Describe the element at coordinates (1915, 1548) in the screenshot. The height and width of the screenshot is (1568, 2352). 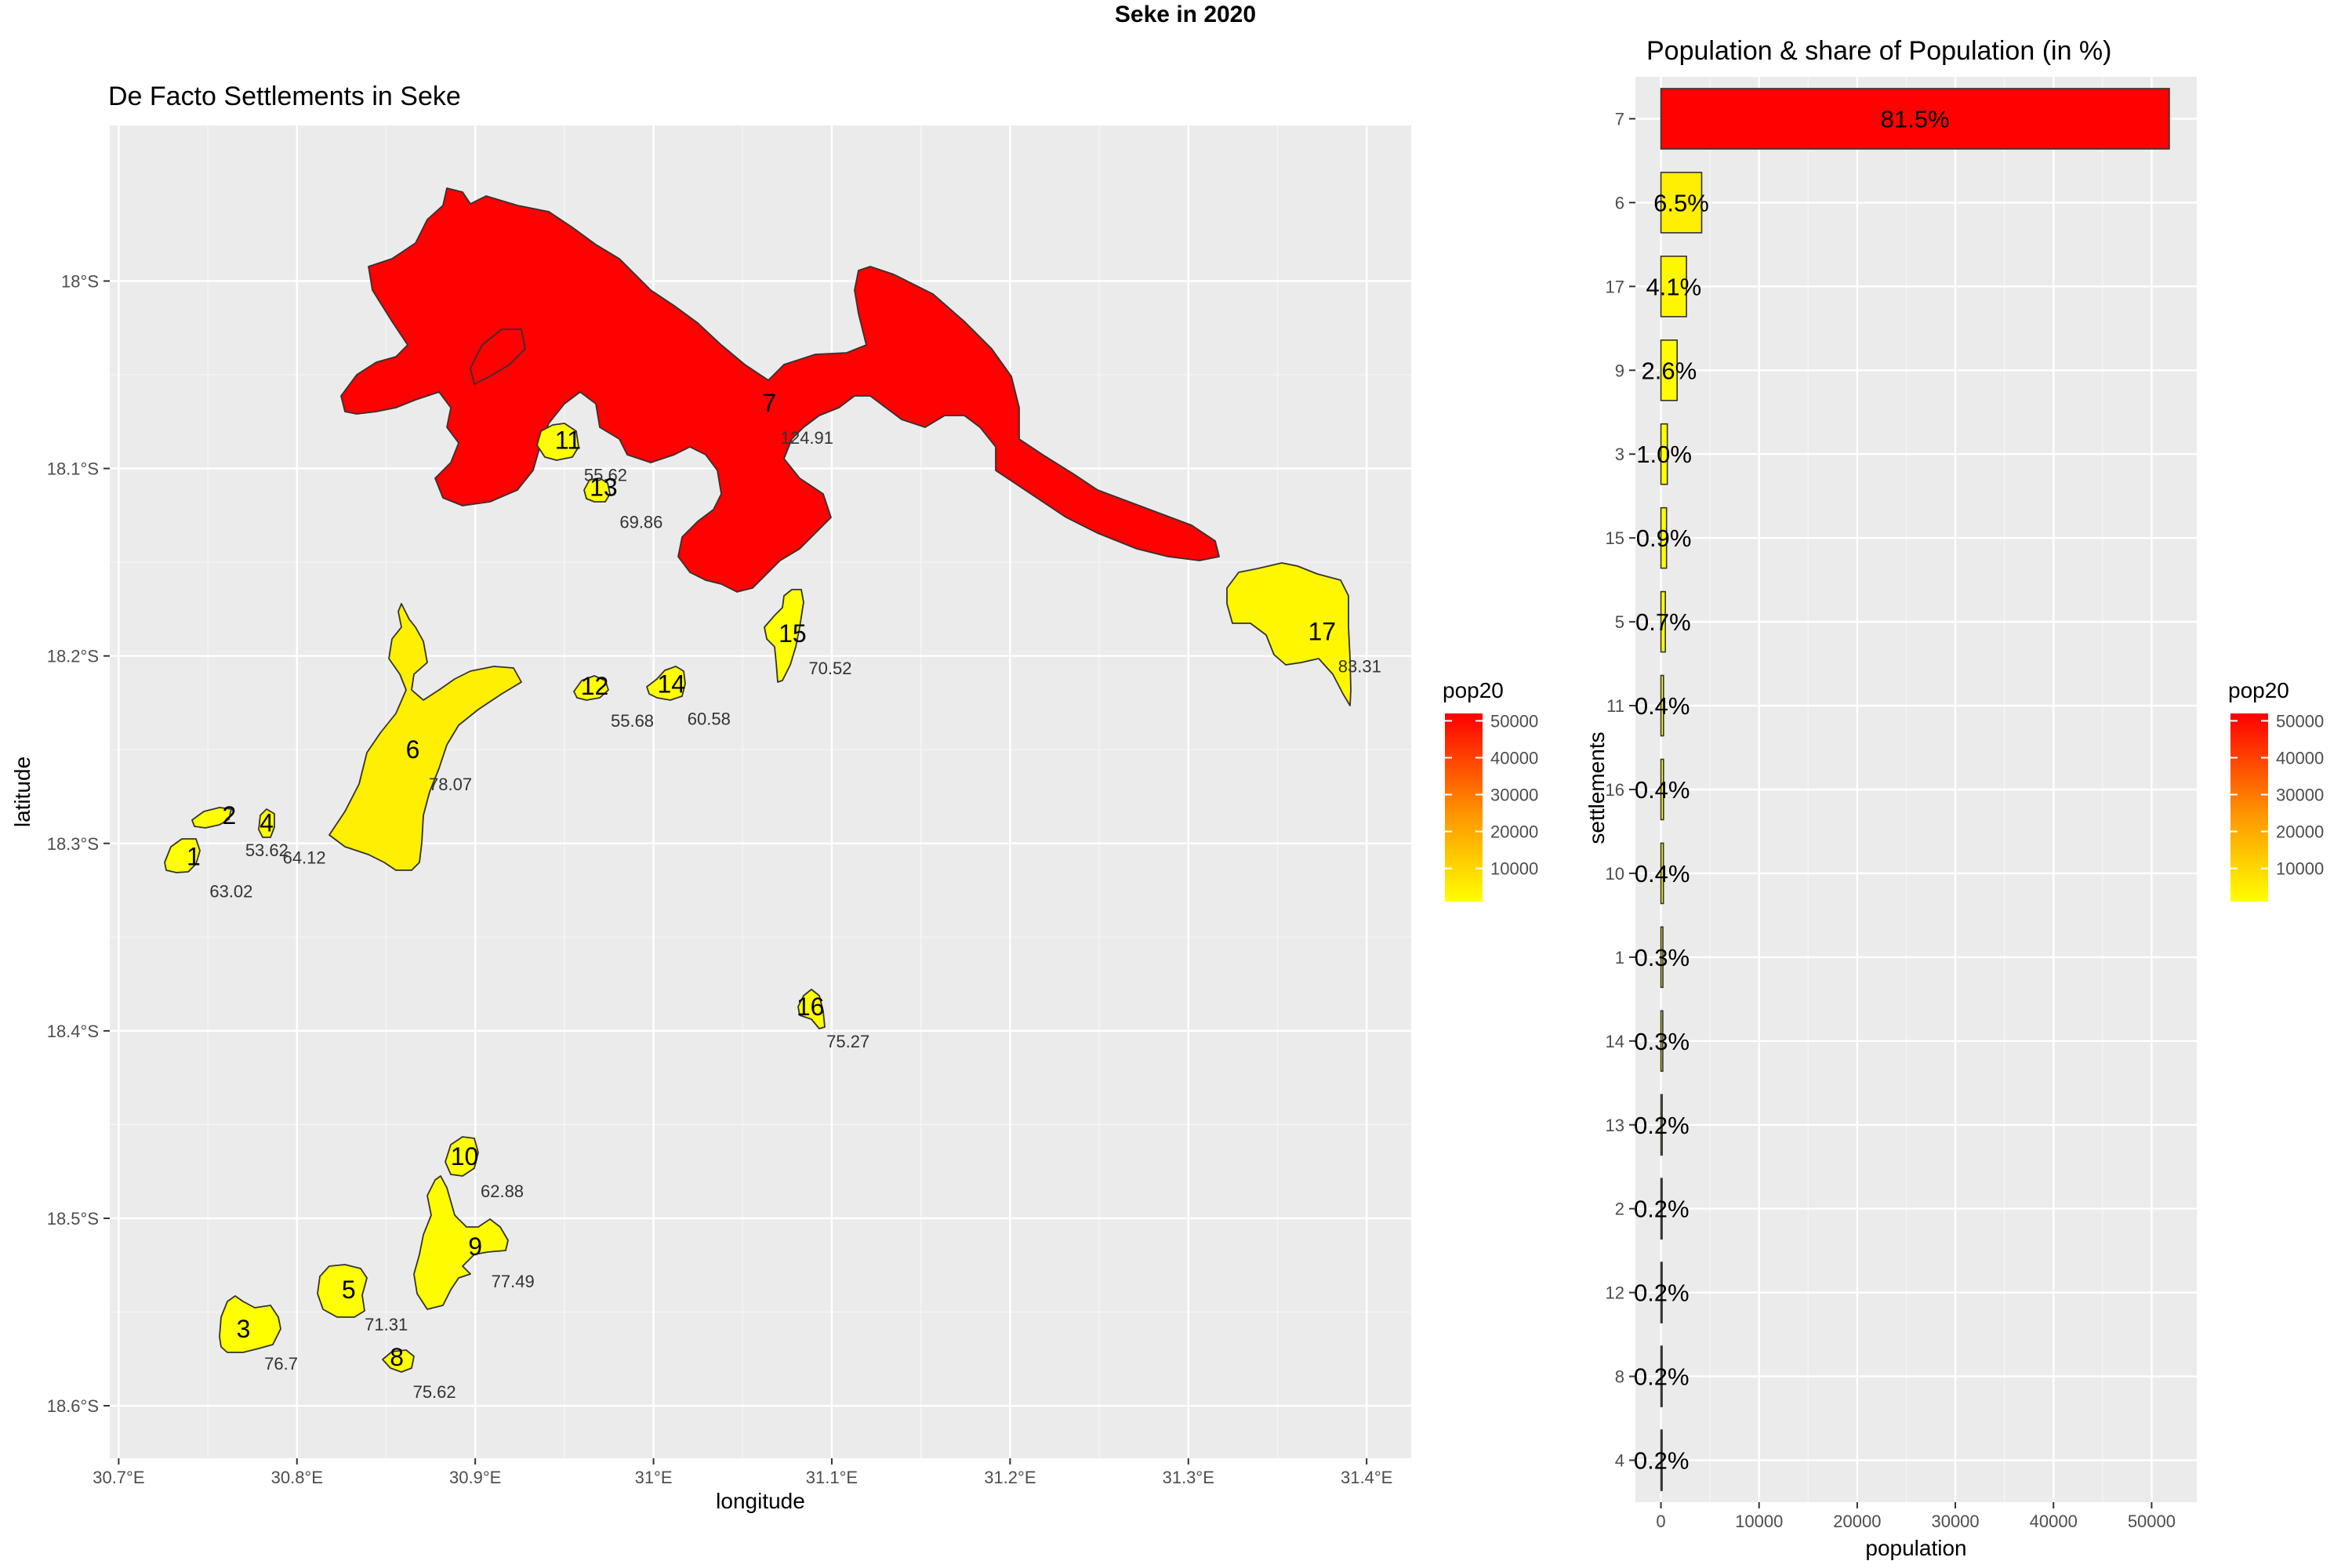
I see `bar-x-axis-title: population` at that location.